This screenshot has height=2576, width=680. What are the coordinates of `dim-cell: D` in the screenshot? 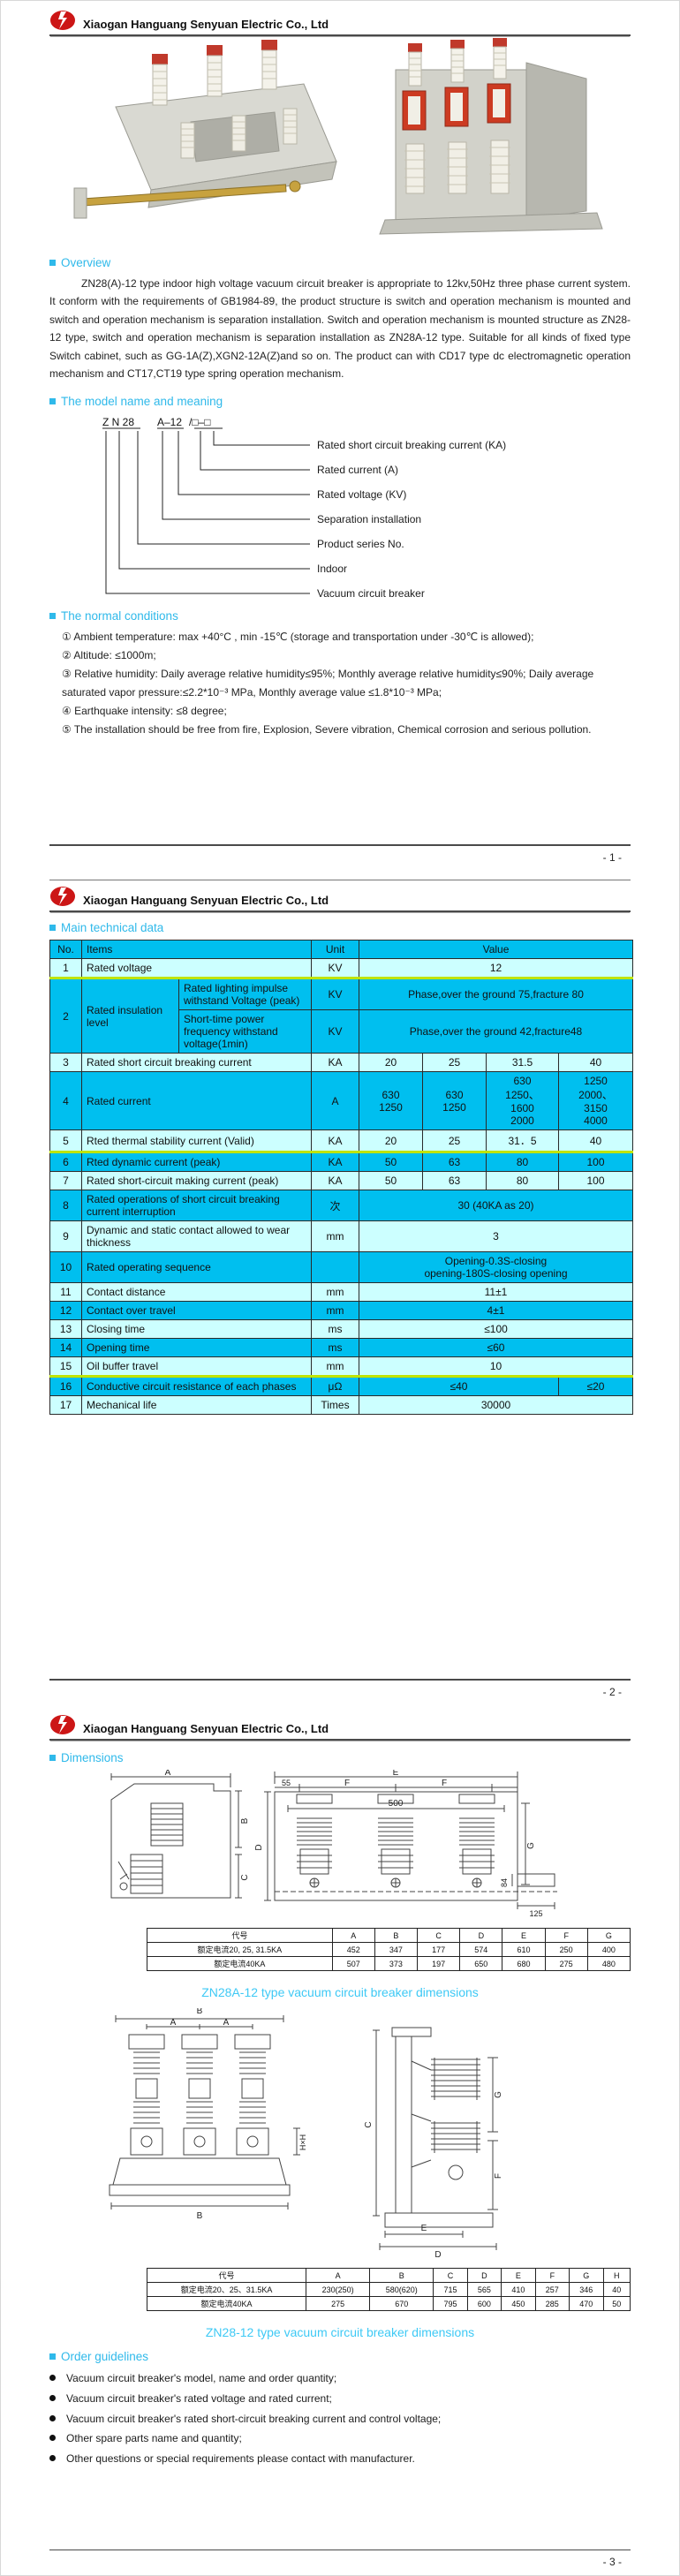 It's located at (484, 2276).